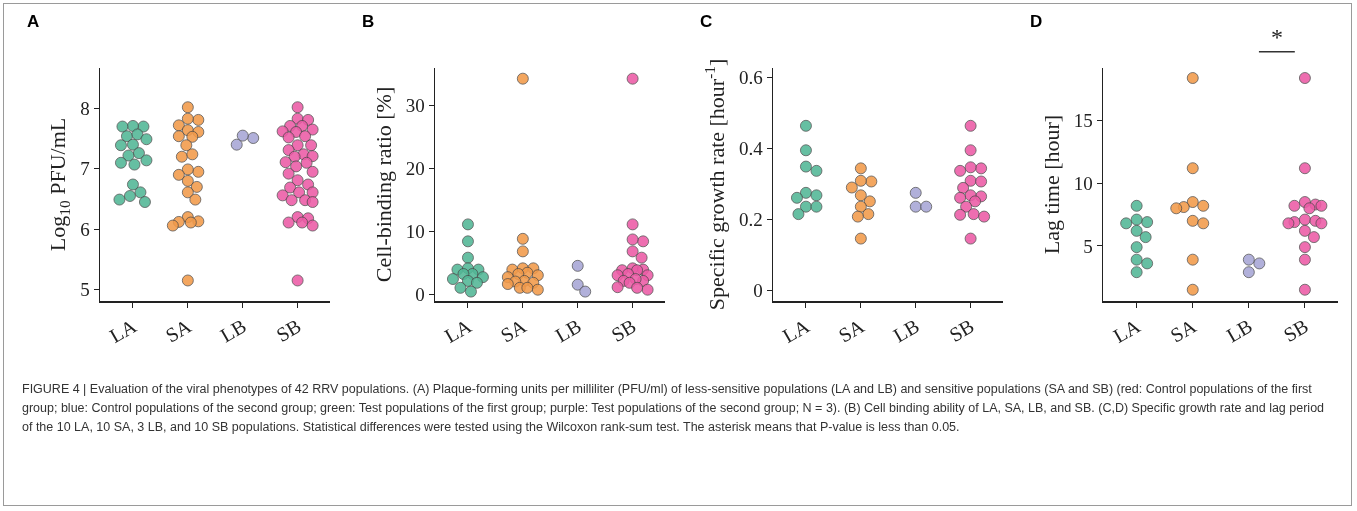 This screenshot has width=1357, height=511. I want to click on text: A, so click(33, 21).